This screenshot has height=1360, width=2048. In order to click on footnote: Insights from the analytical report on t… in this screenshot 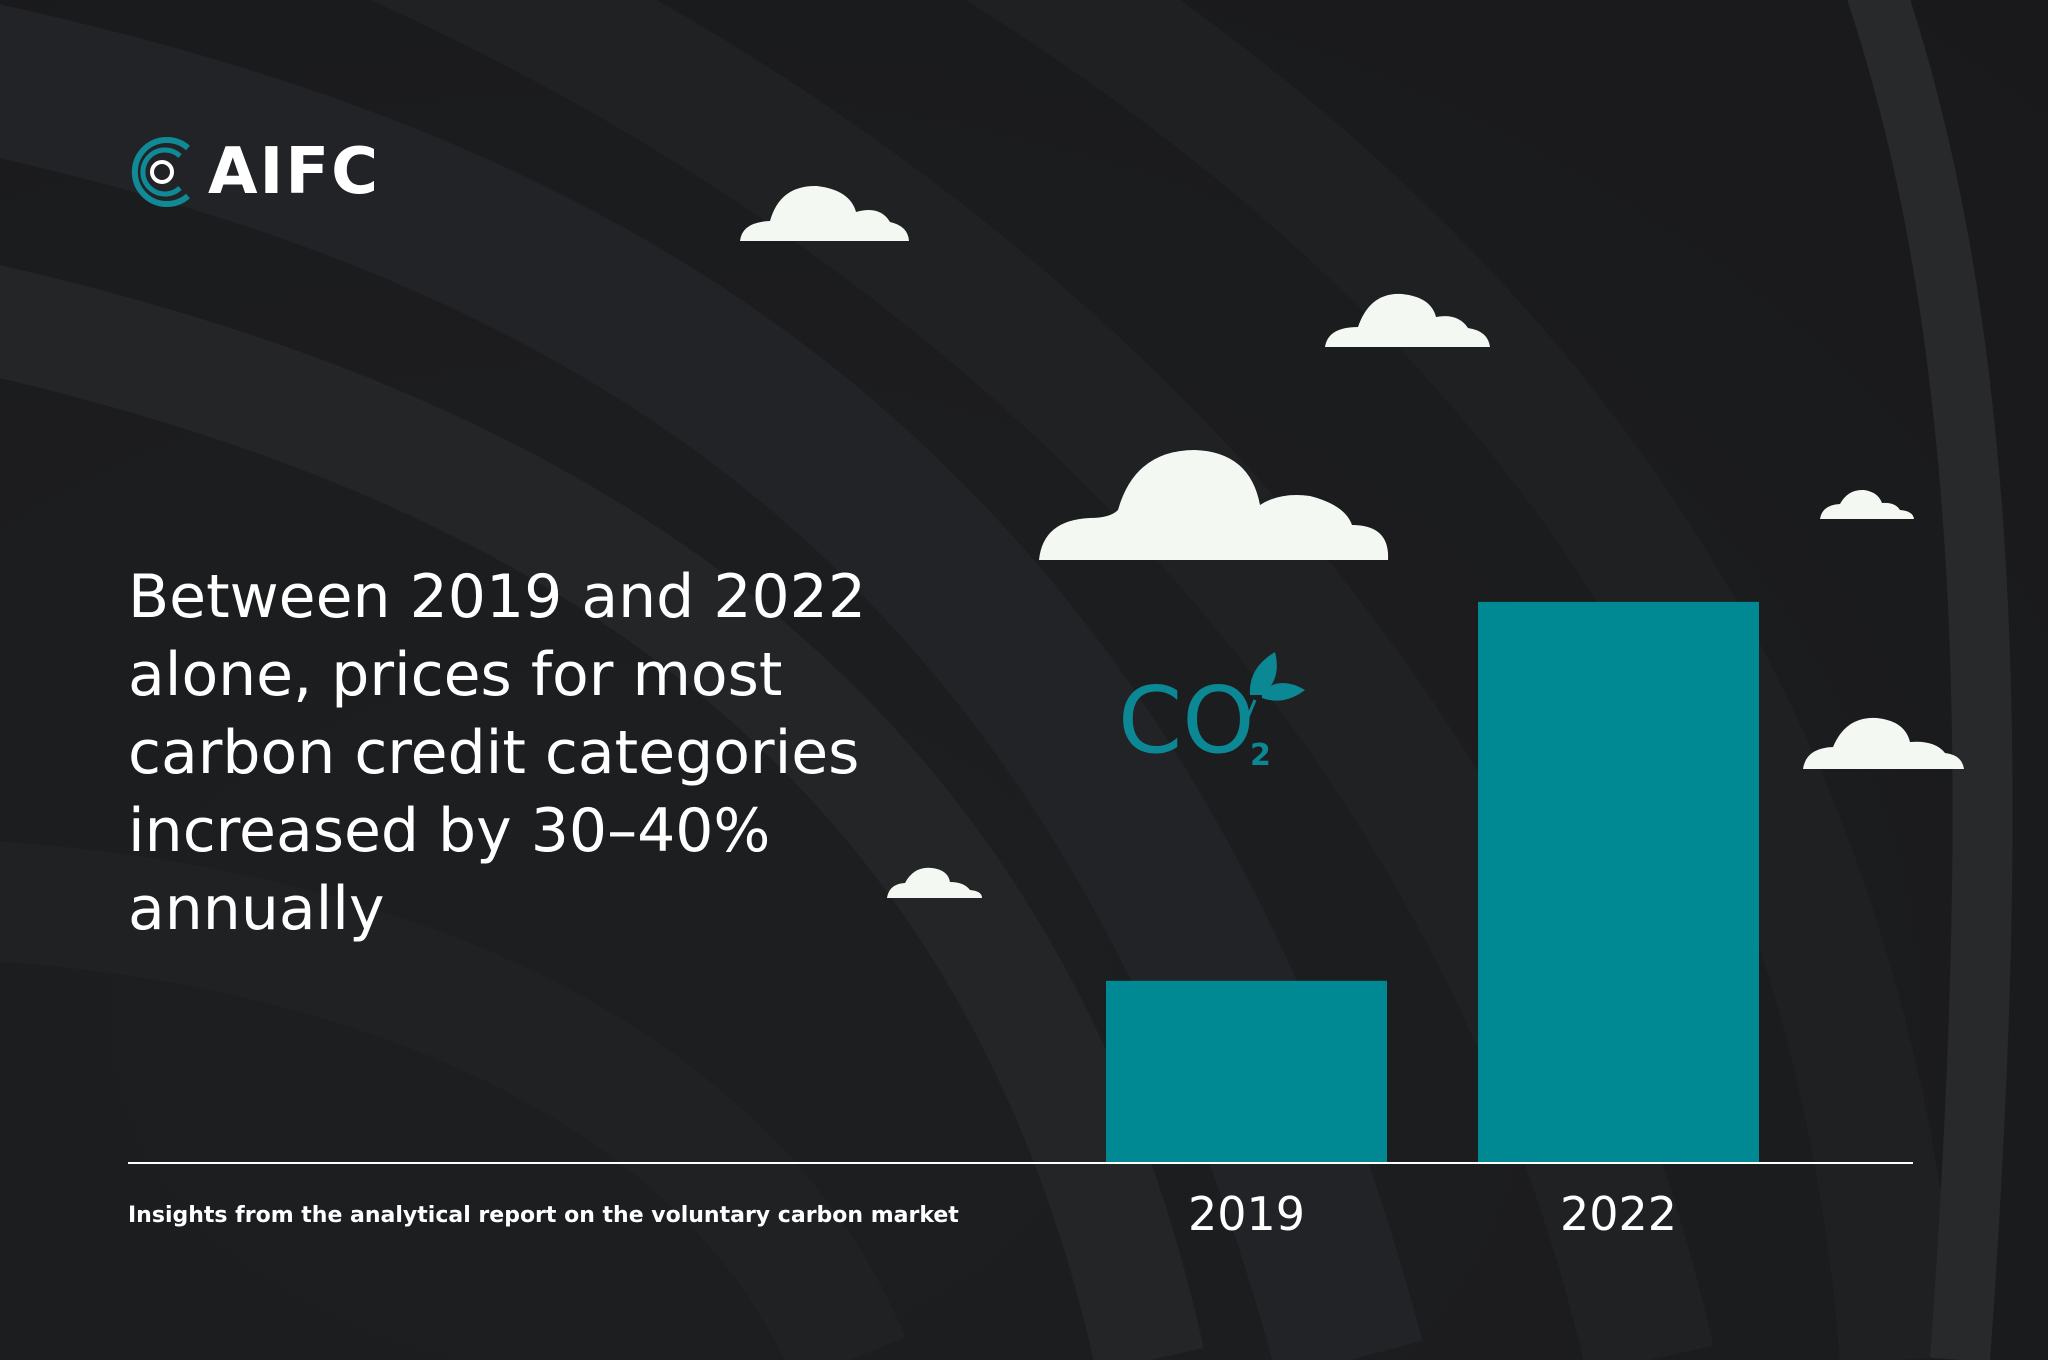, I will do `click(543, 1215)`.